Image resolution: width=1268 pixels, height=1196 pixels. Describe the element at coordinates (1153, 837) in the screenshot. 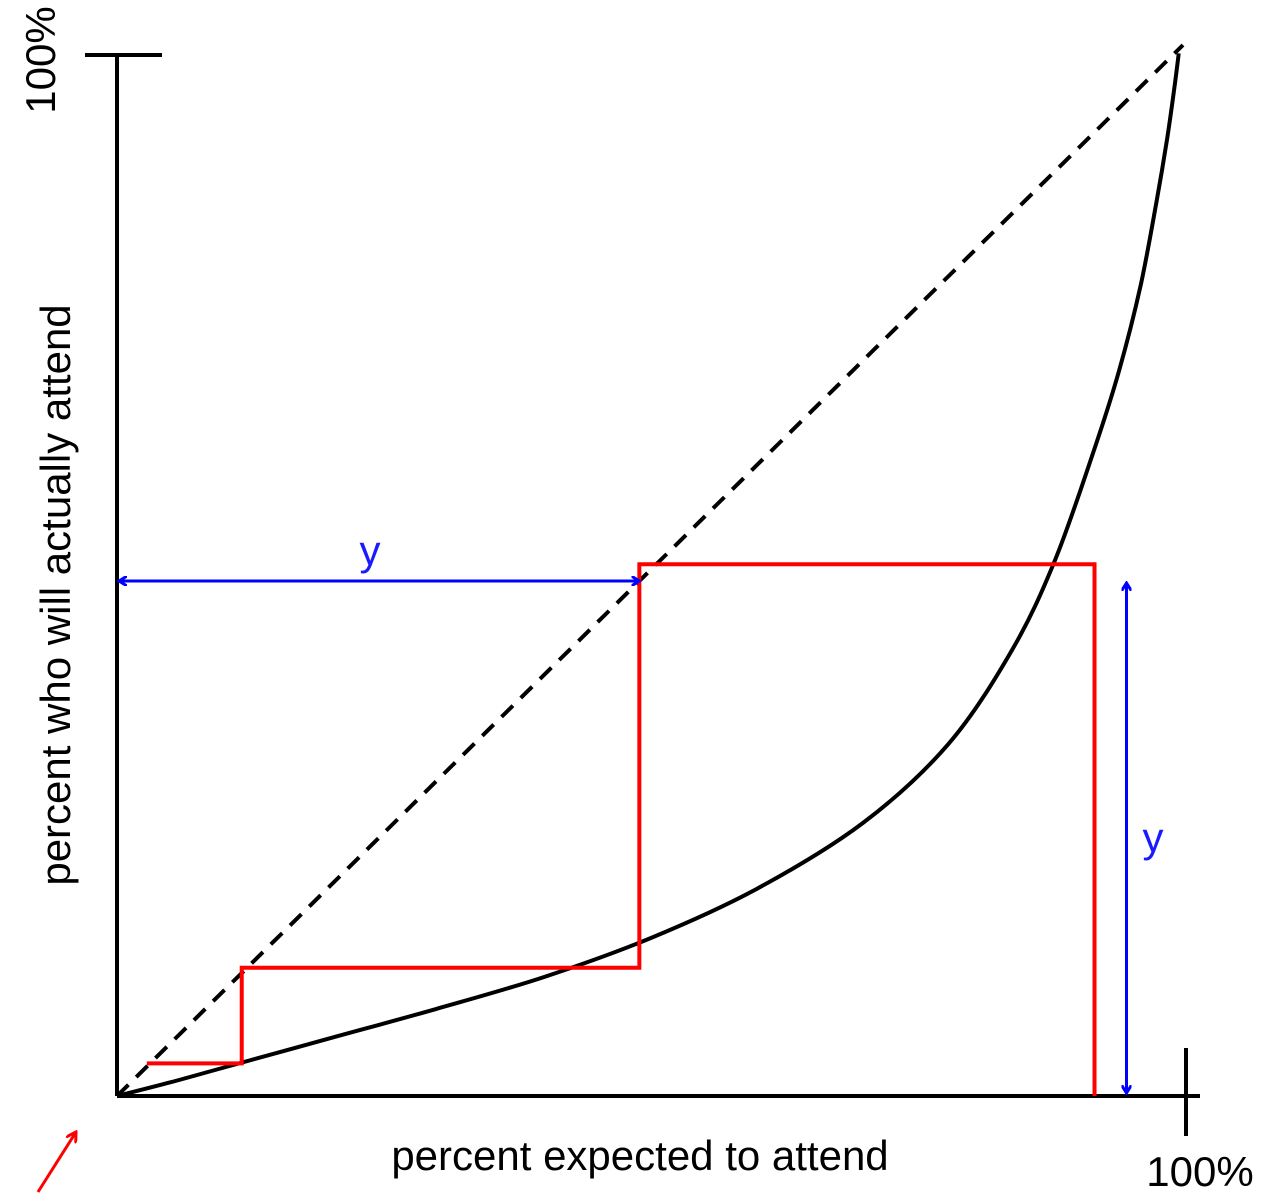

I see `vertical-arrow-label: y` at that location.